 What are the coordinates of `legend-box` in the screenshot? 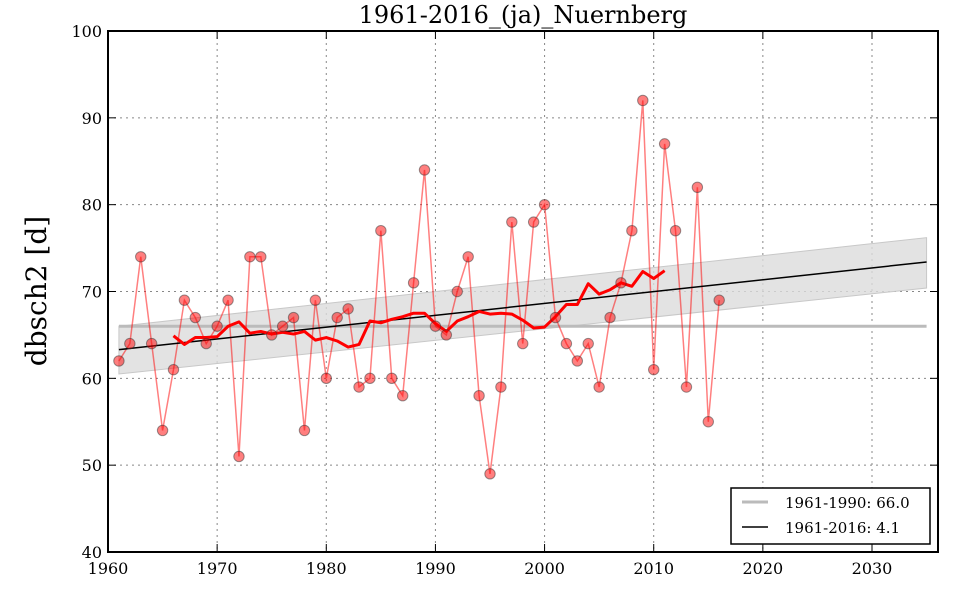 It's located at (830, 516).